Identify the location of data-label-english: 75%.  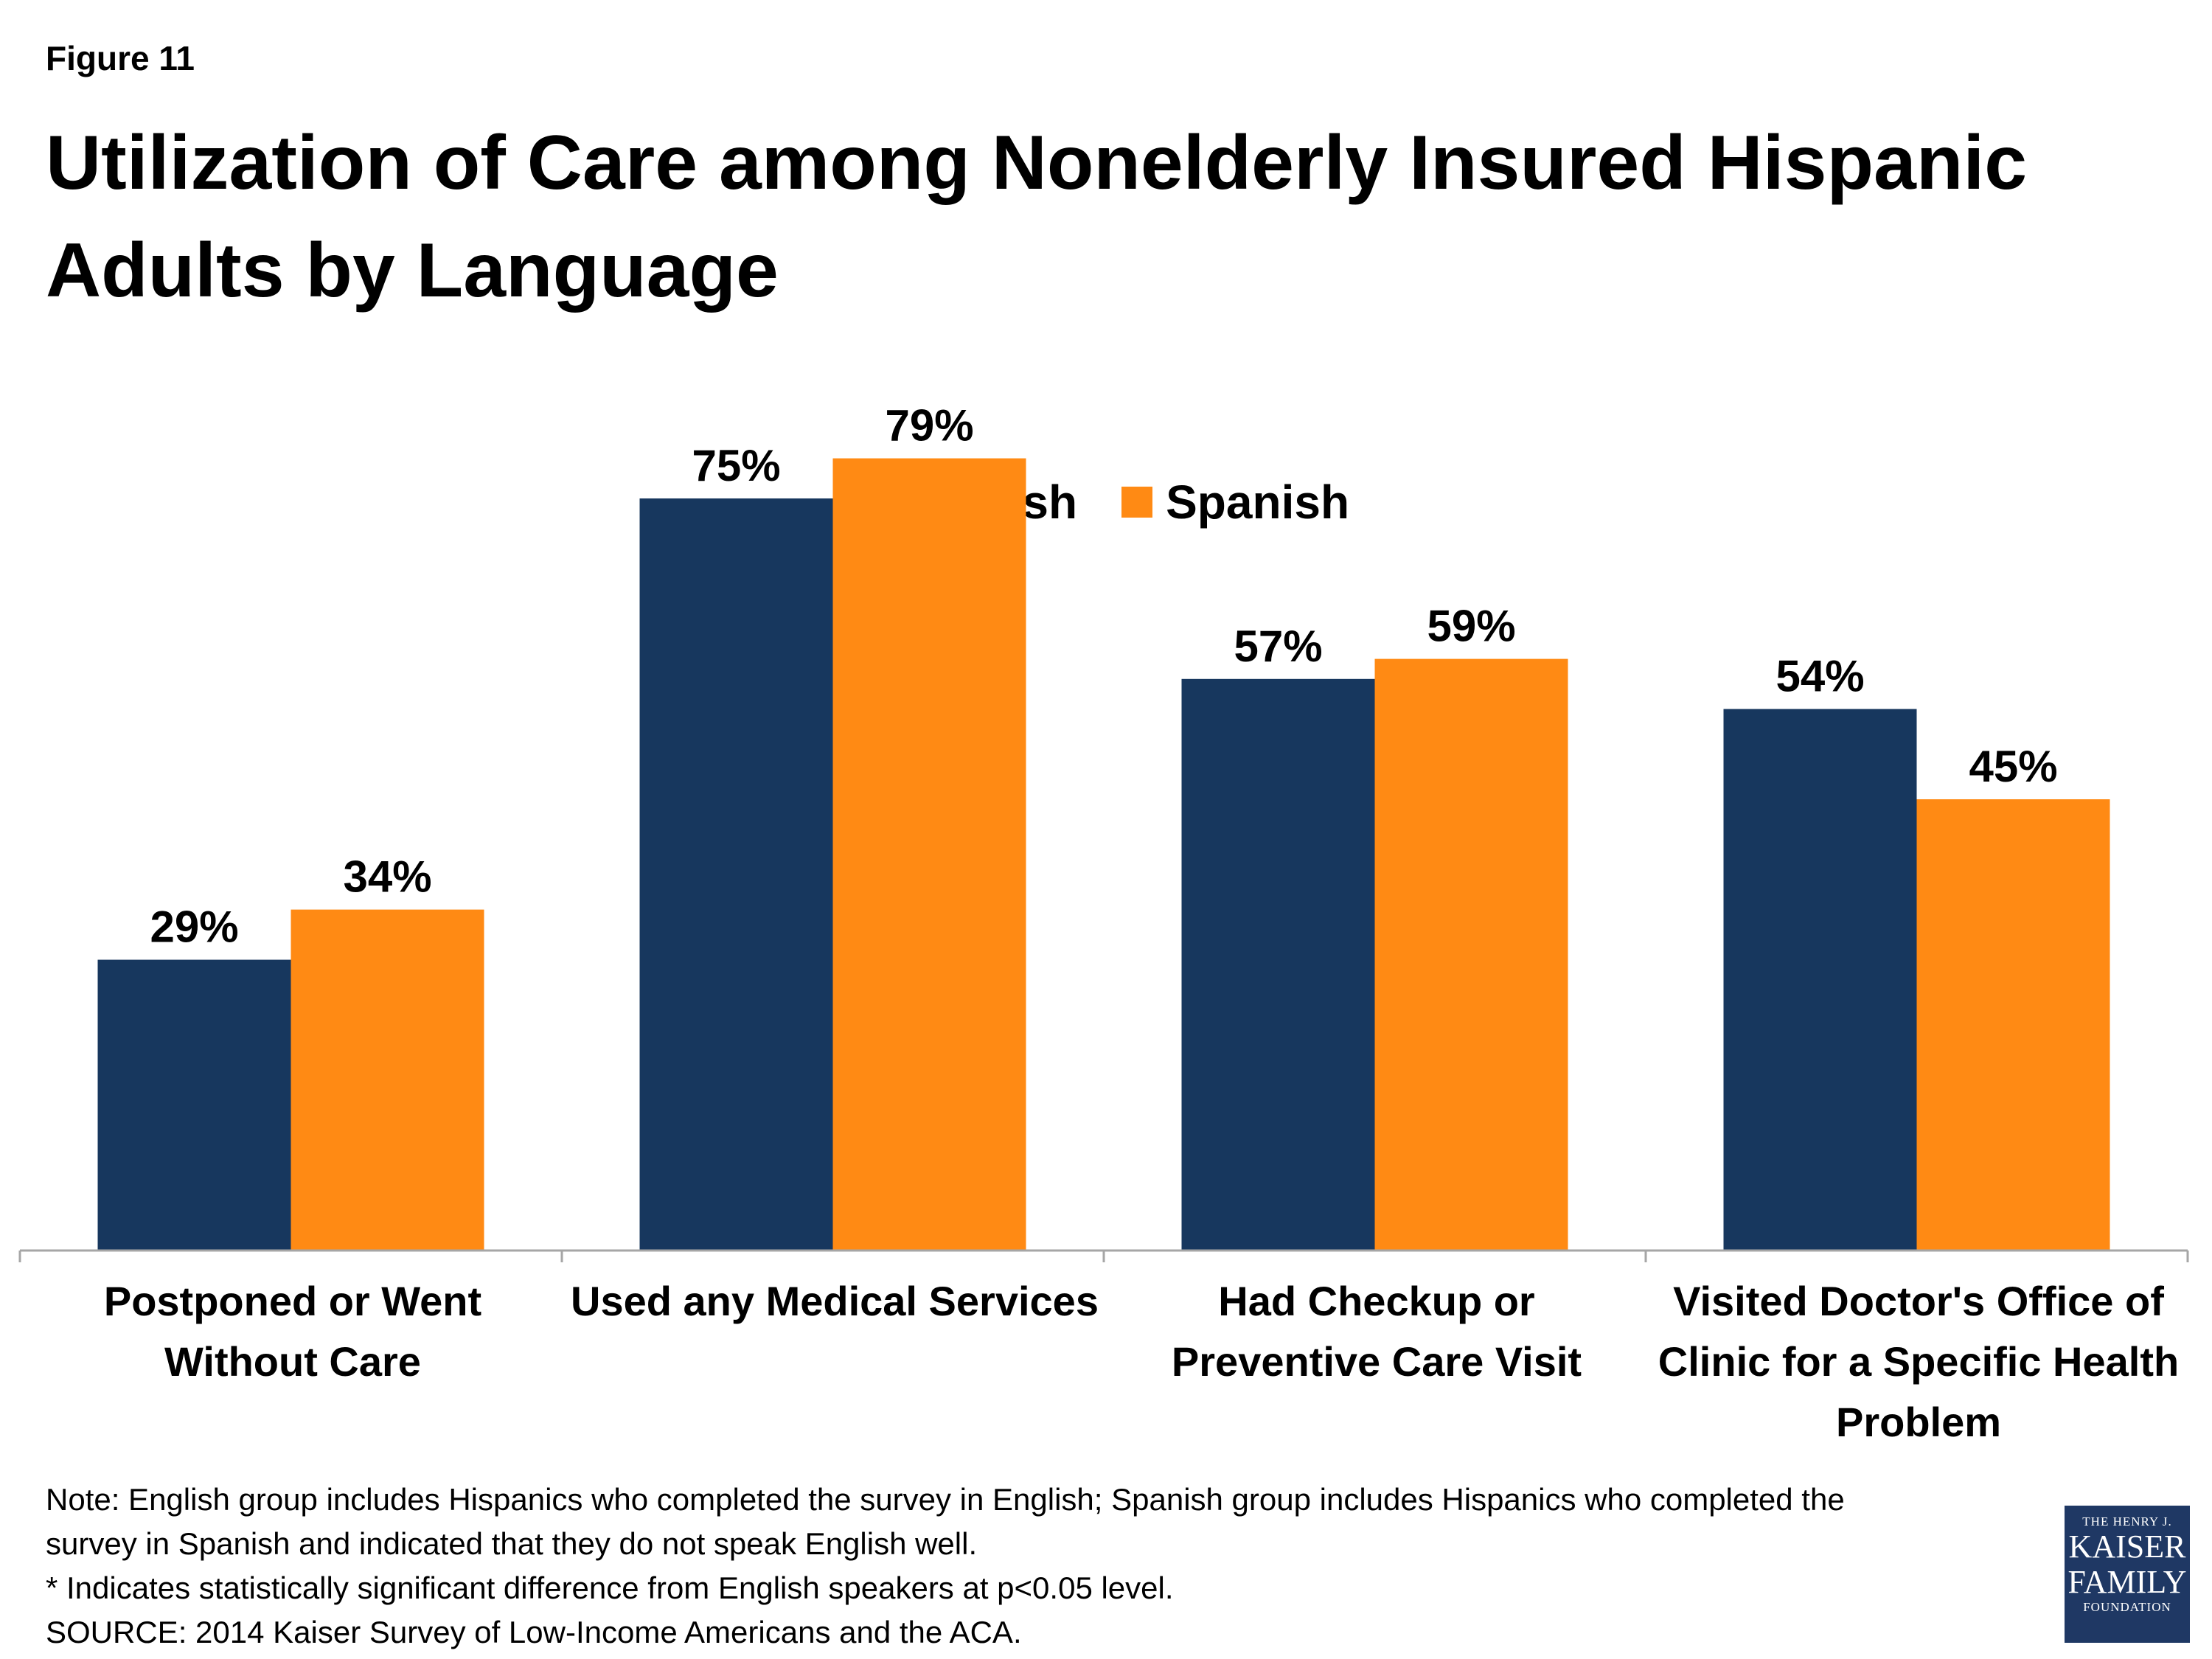
(736, 465).